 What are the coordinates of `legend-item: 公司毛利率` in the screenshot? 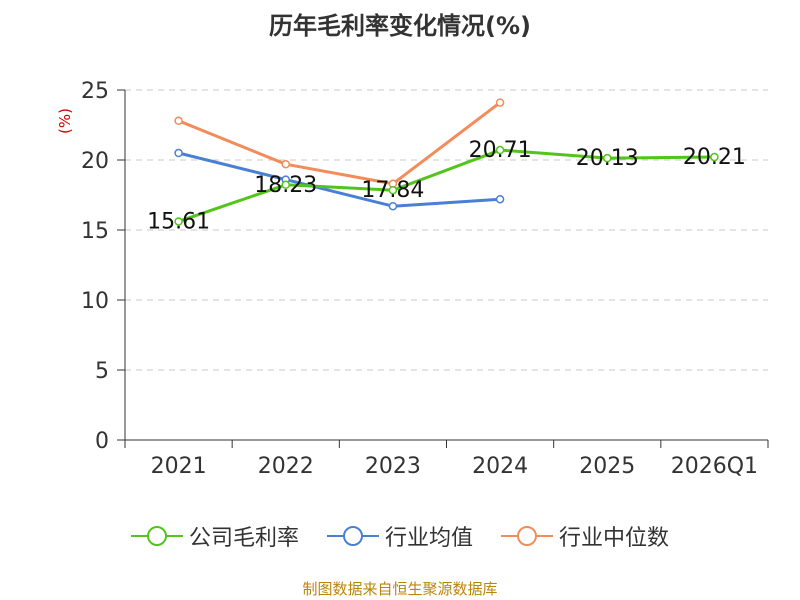 It's located at (214, 536).